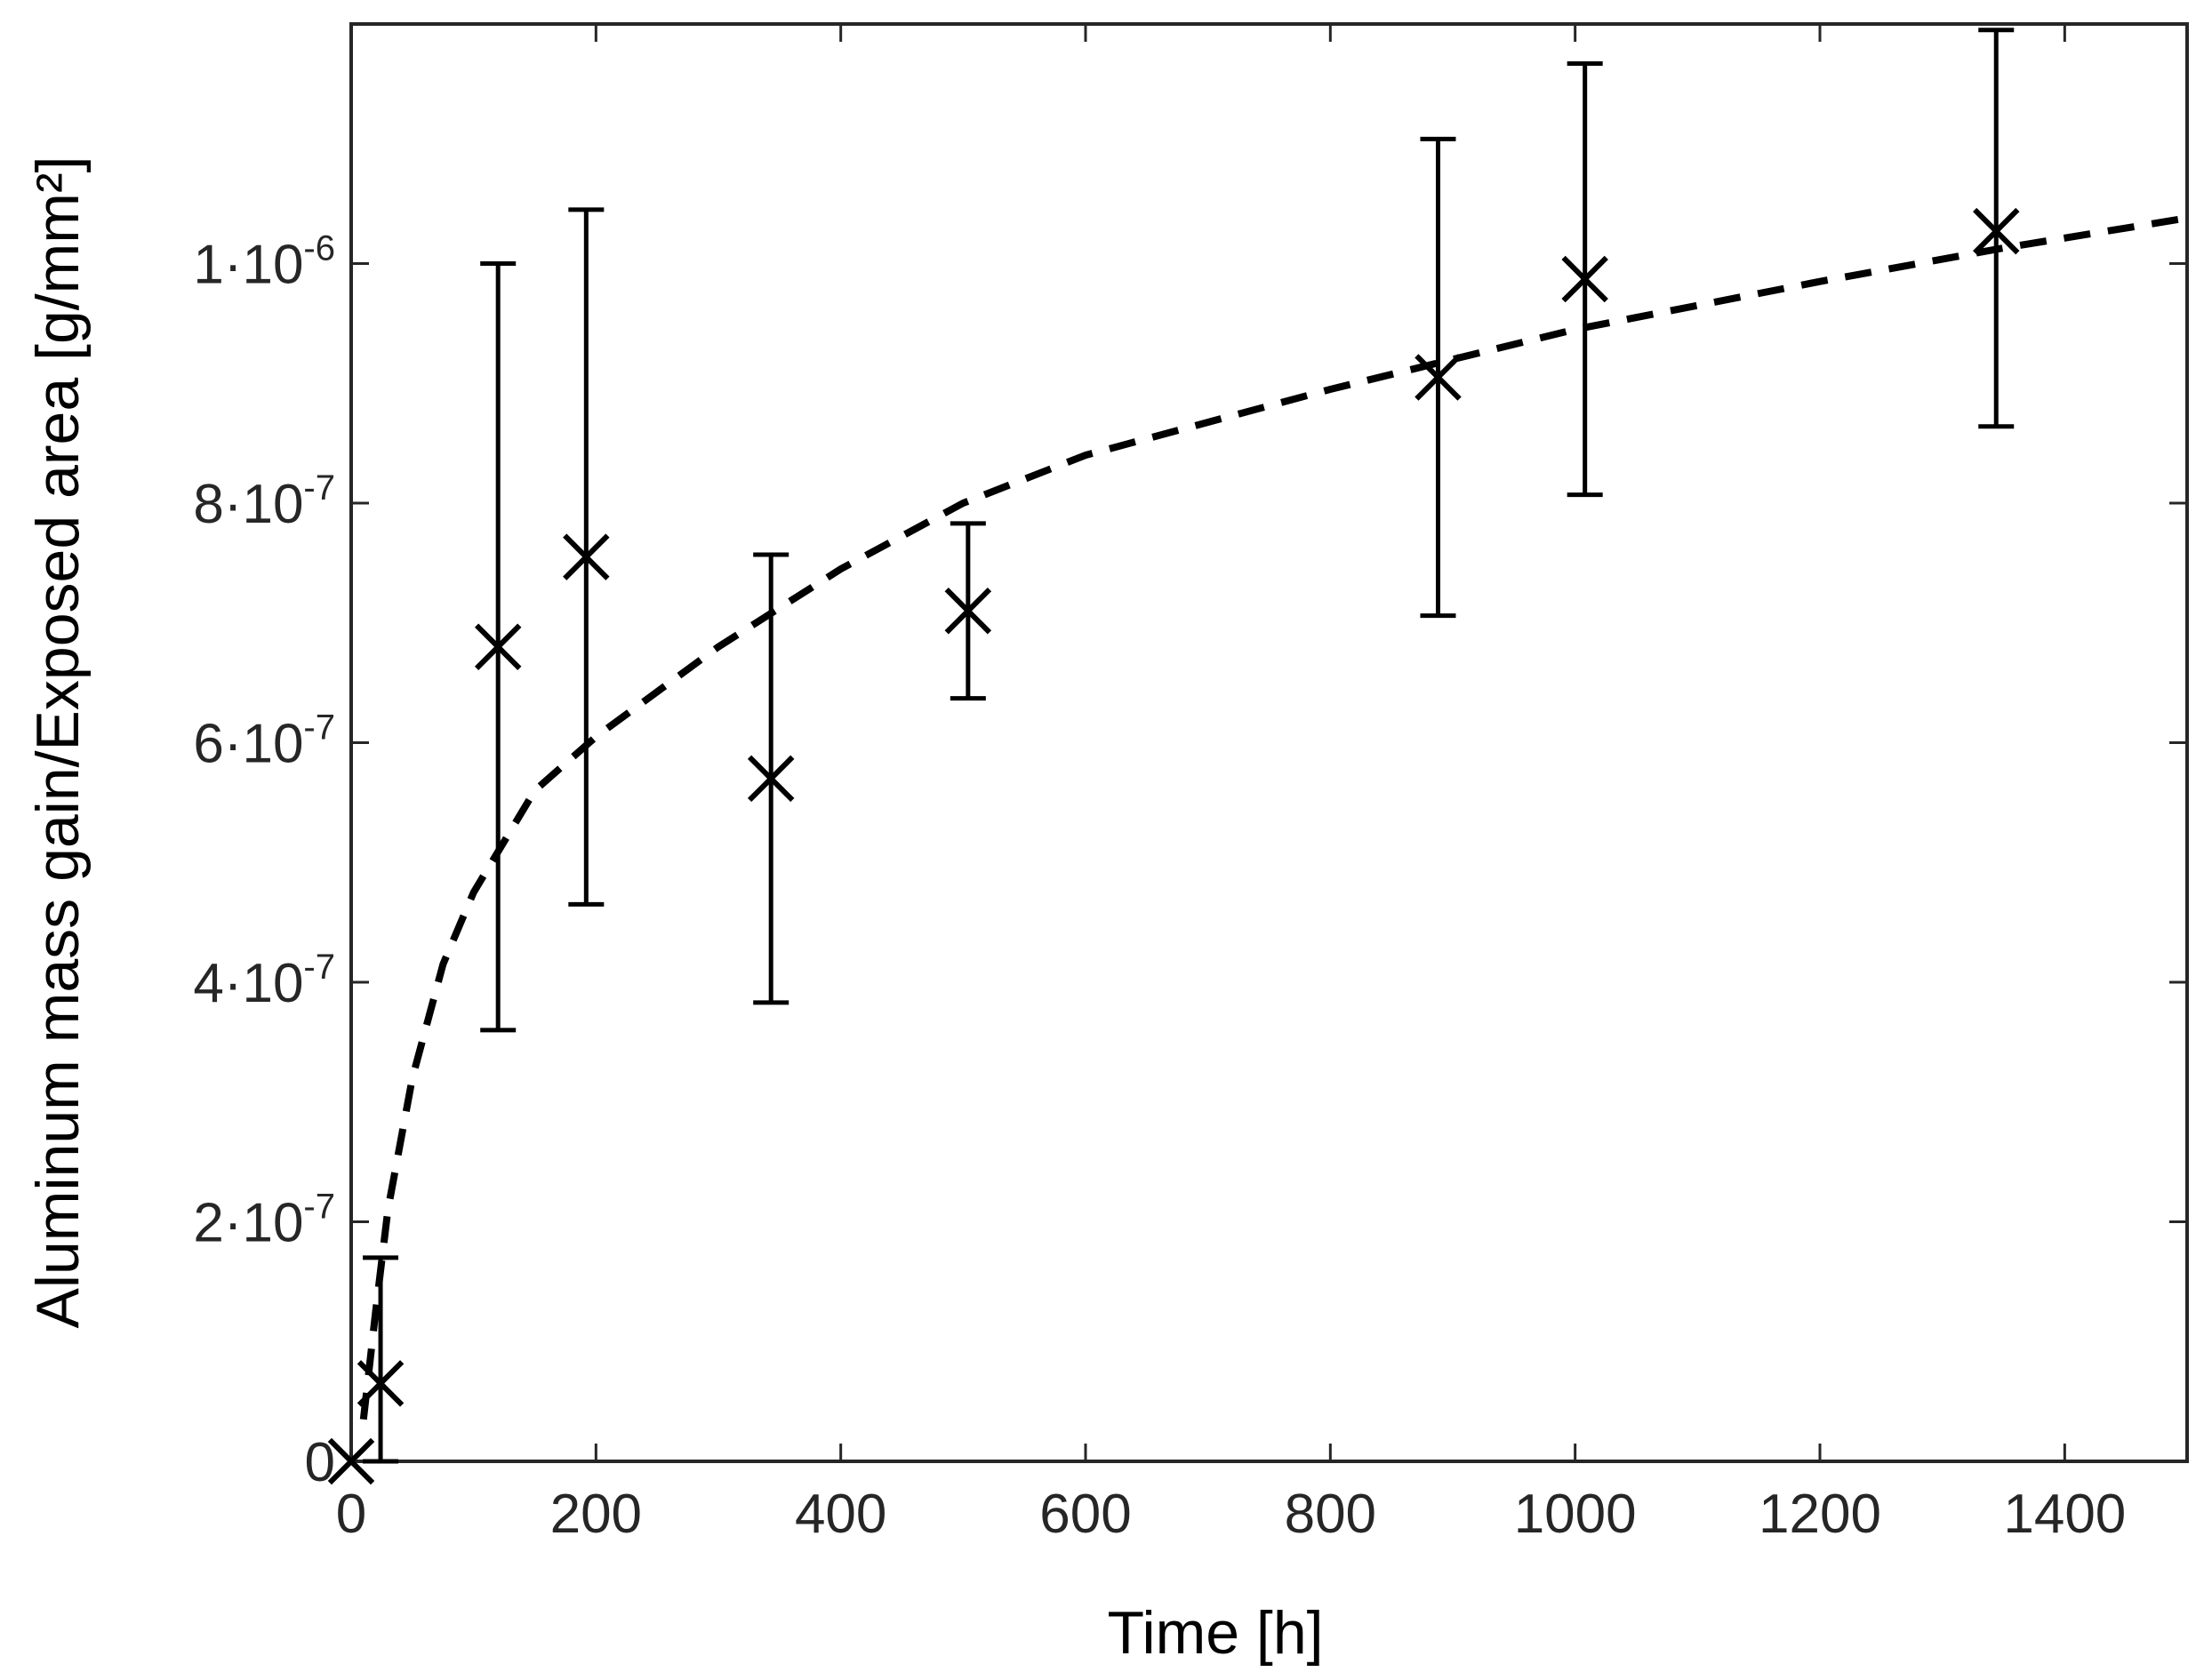 The image size is (2204, 1680). I want to click on x-tick-label-0: 0, so click(351, 1514).